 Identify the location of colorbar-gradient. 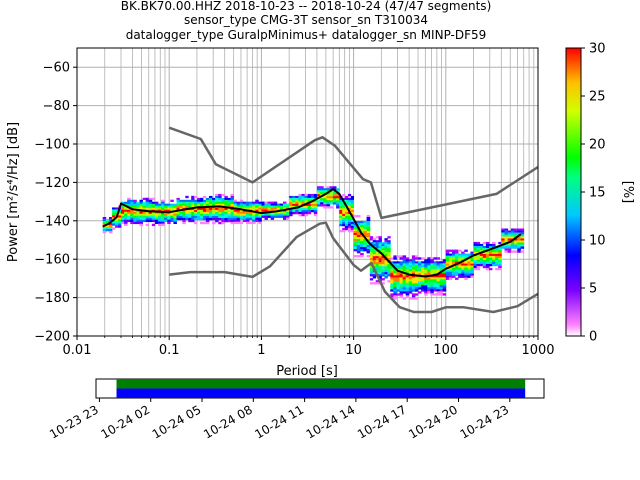
(573, 192).